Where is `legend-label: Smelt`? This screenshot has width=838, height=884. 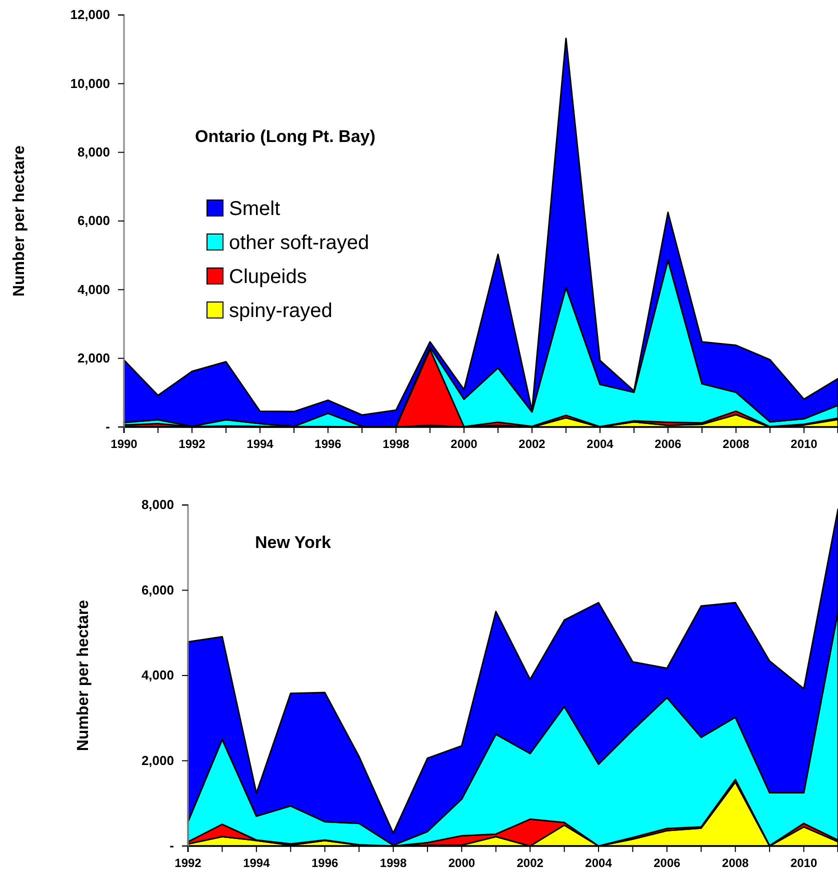
legend-label: Smelt is located at coordinates (255, 209).